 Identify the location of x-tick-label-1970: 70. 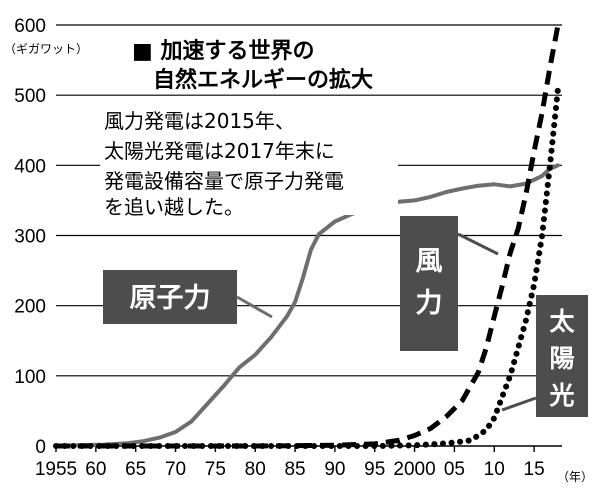
(175, 469).